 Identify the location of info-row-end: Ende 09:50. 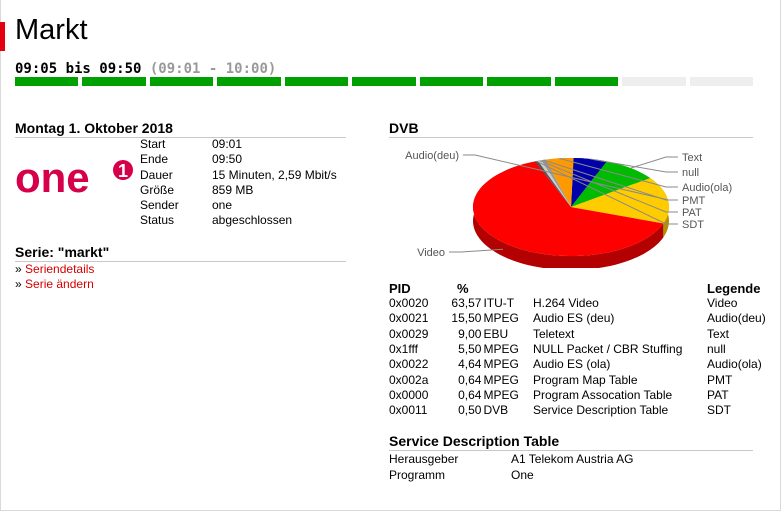
(238, 159).